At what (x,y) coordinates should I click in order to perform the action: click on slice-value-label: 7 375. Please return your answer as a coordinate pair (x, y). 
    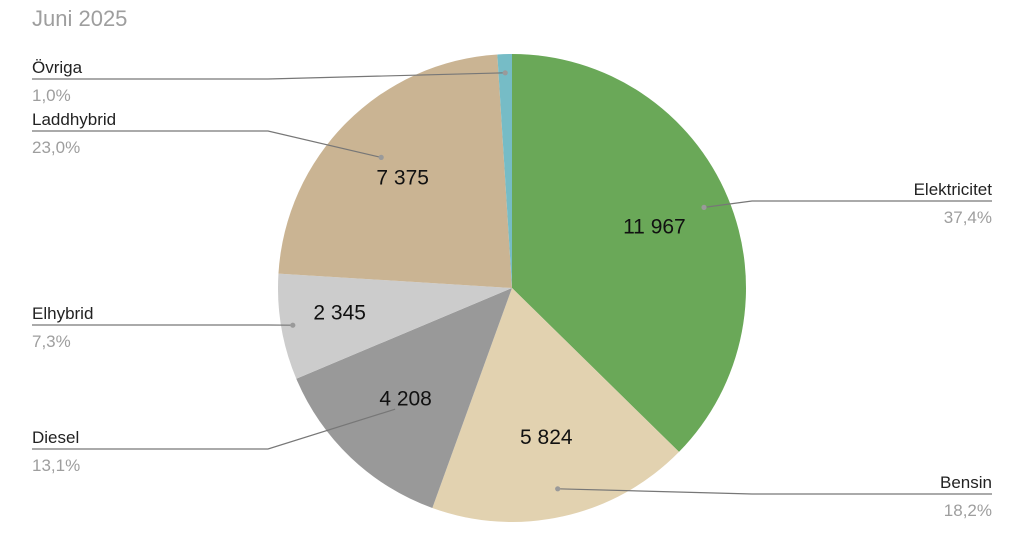
    Looking at the image, I should click on (402, 177).